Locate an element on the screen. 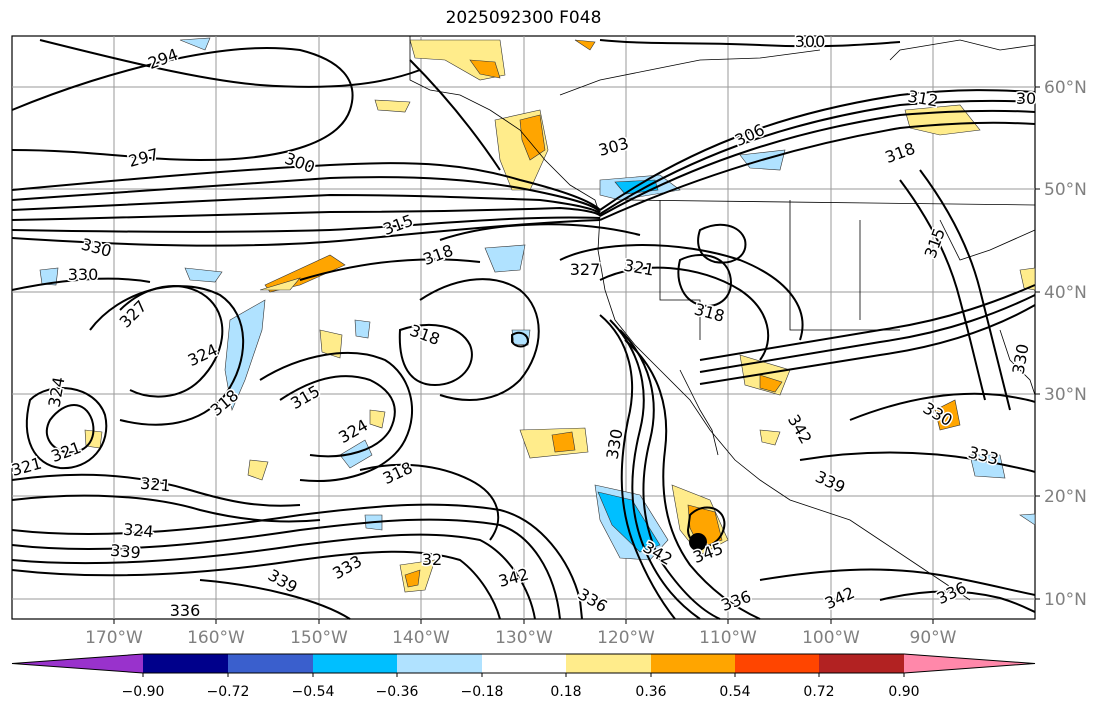  lon-tick-label: 150°W is located at coordinates (319, 638).